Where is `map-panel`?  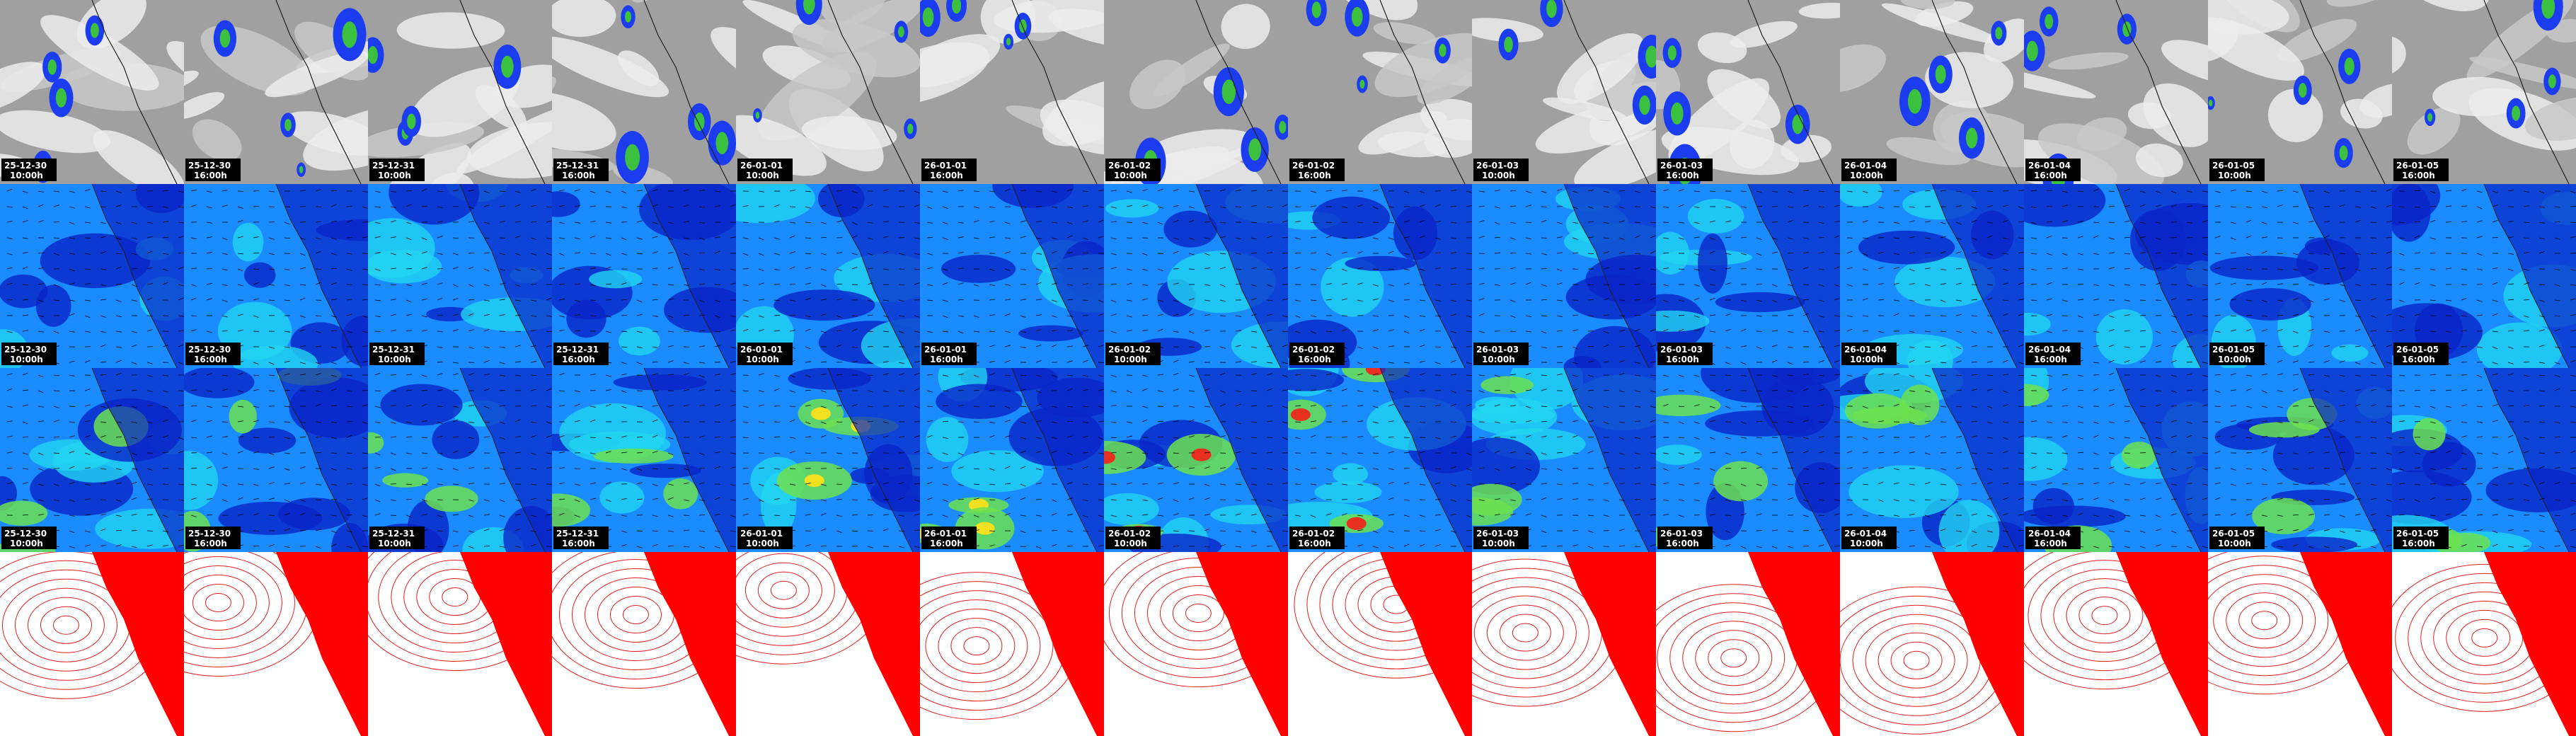
map-panel is located at coordinates (460, 644).